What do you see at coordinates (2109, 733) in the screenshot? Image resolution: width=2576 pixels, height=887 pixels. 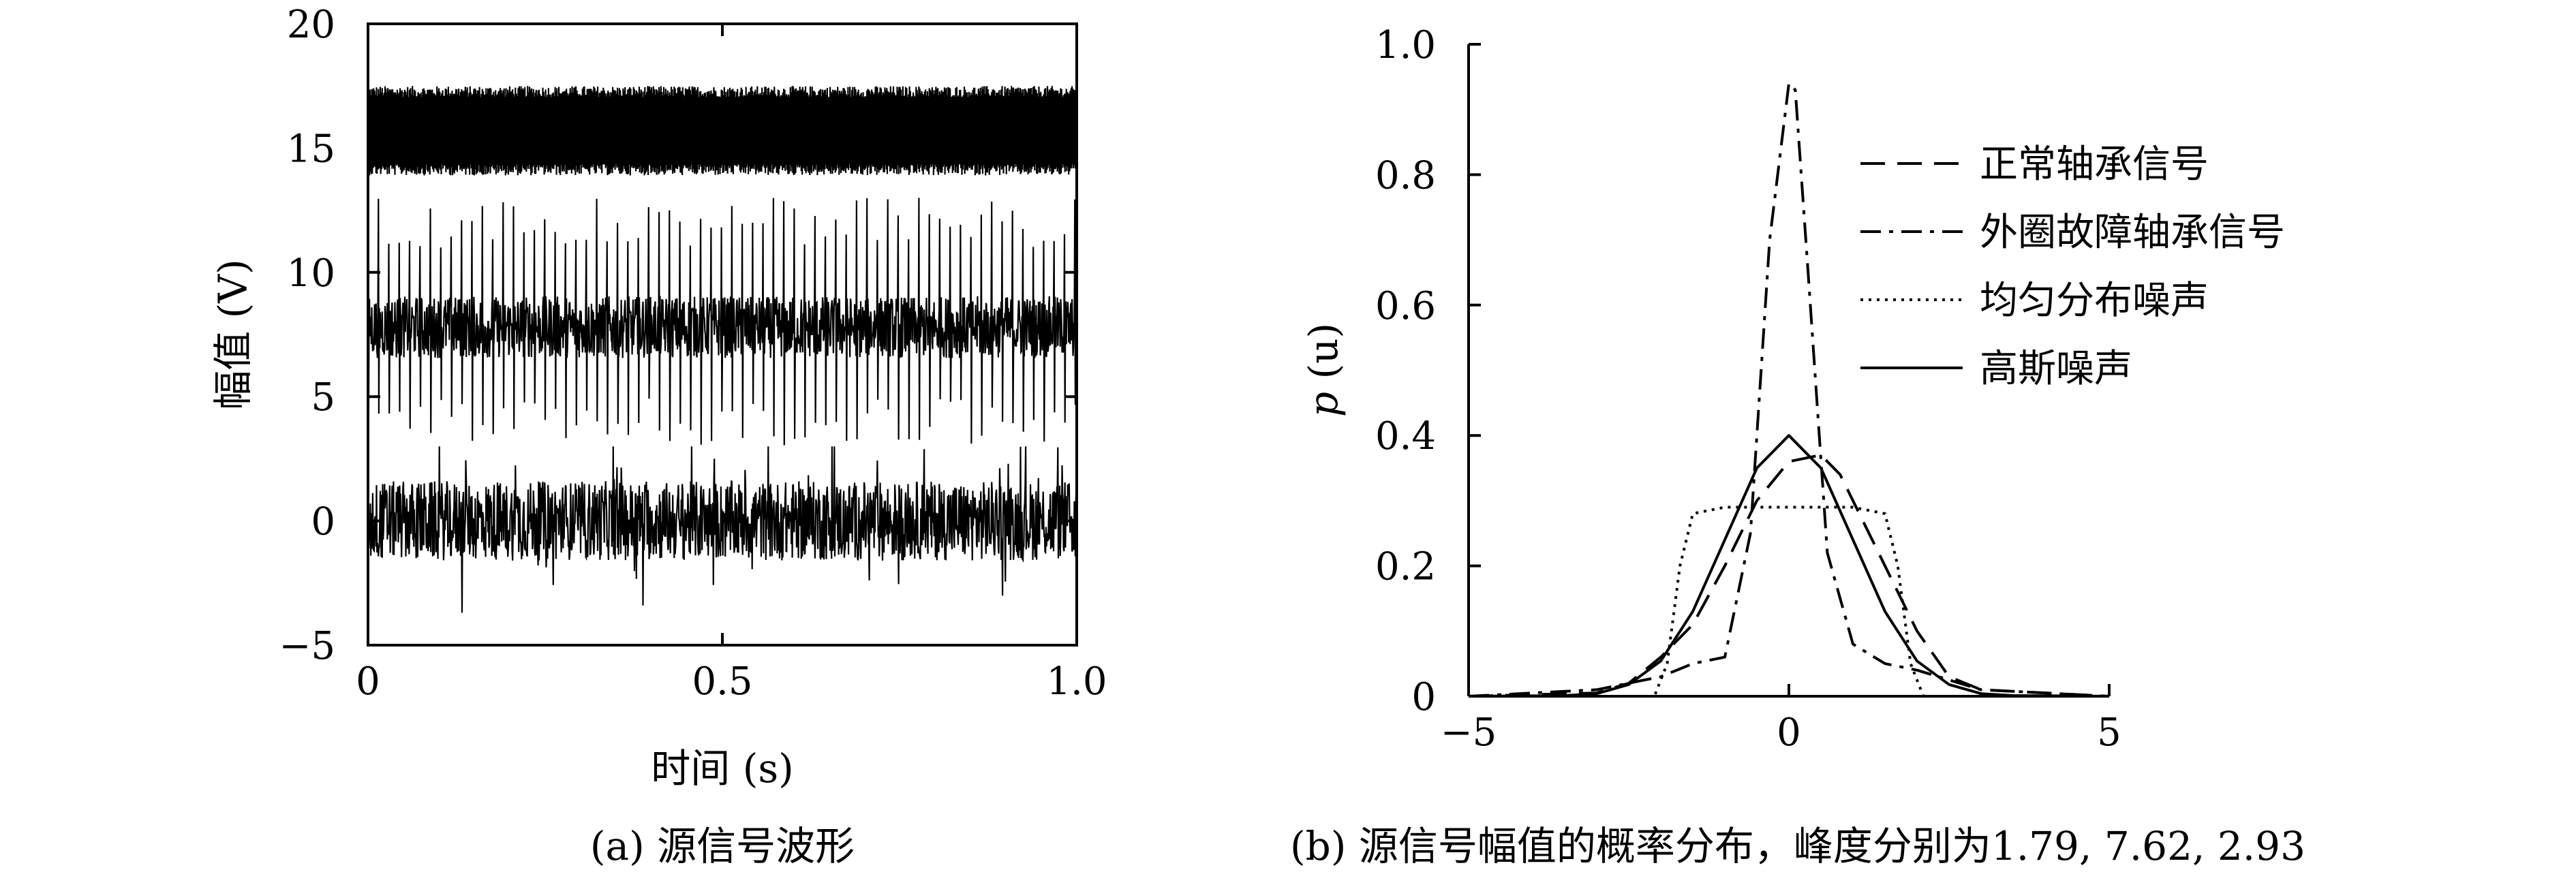 I see `panel-b-xtick-label: 5` at bounding box center [2109, 733].